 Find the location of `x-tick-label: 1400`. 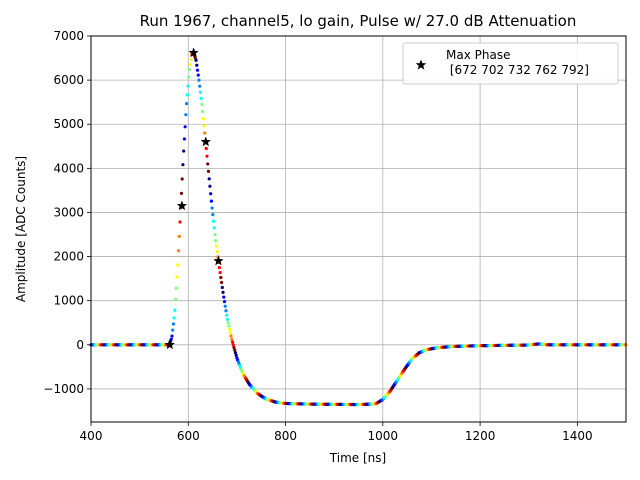

x-tick-label: 1400 is located at coordinates (577, 436).